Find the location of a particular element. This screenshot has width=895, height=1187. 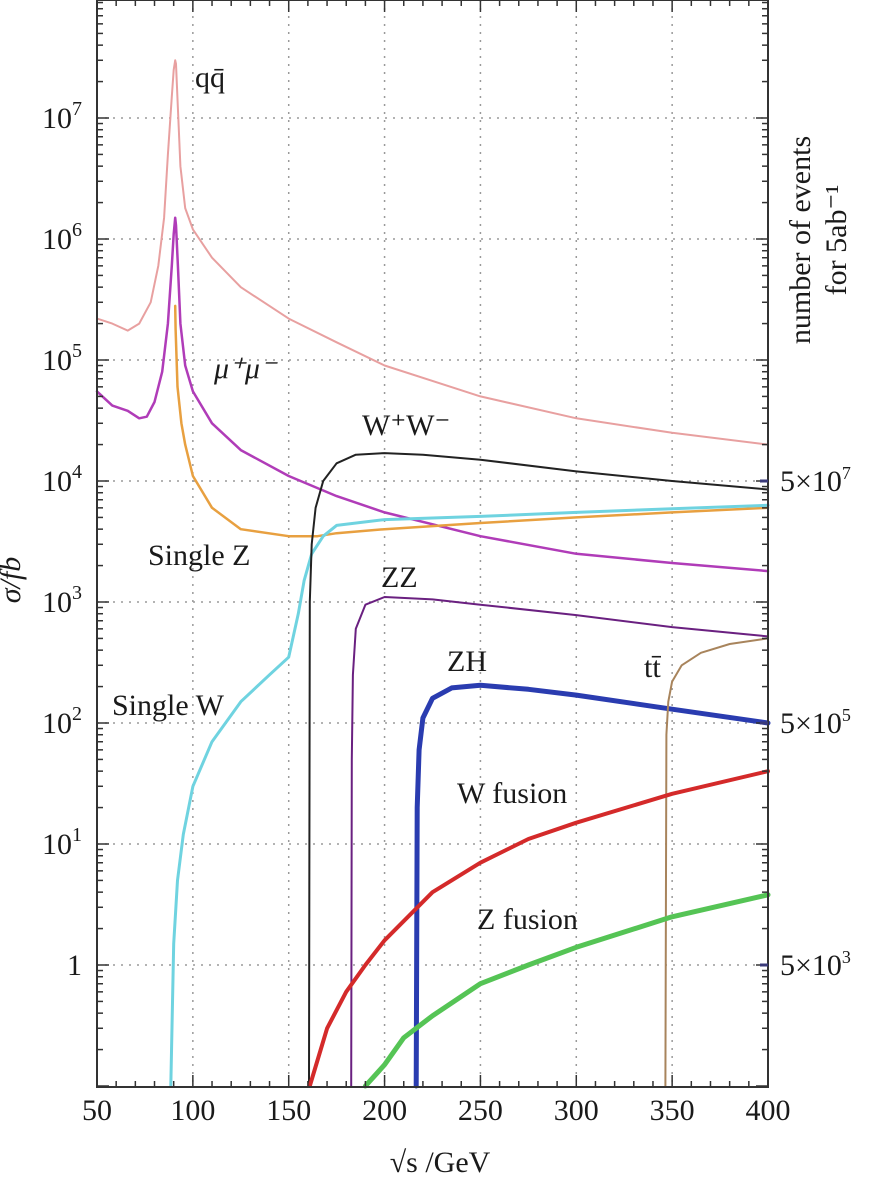

x-tick-label-6: 350 is located at coordinates (672, 1110).